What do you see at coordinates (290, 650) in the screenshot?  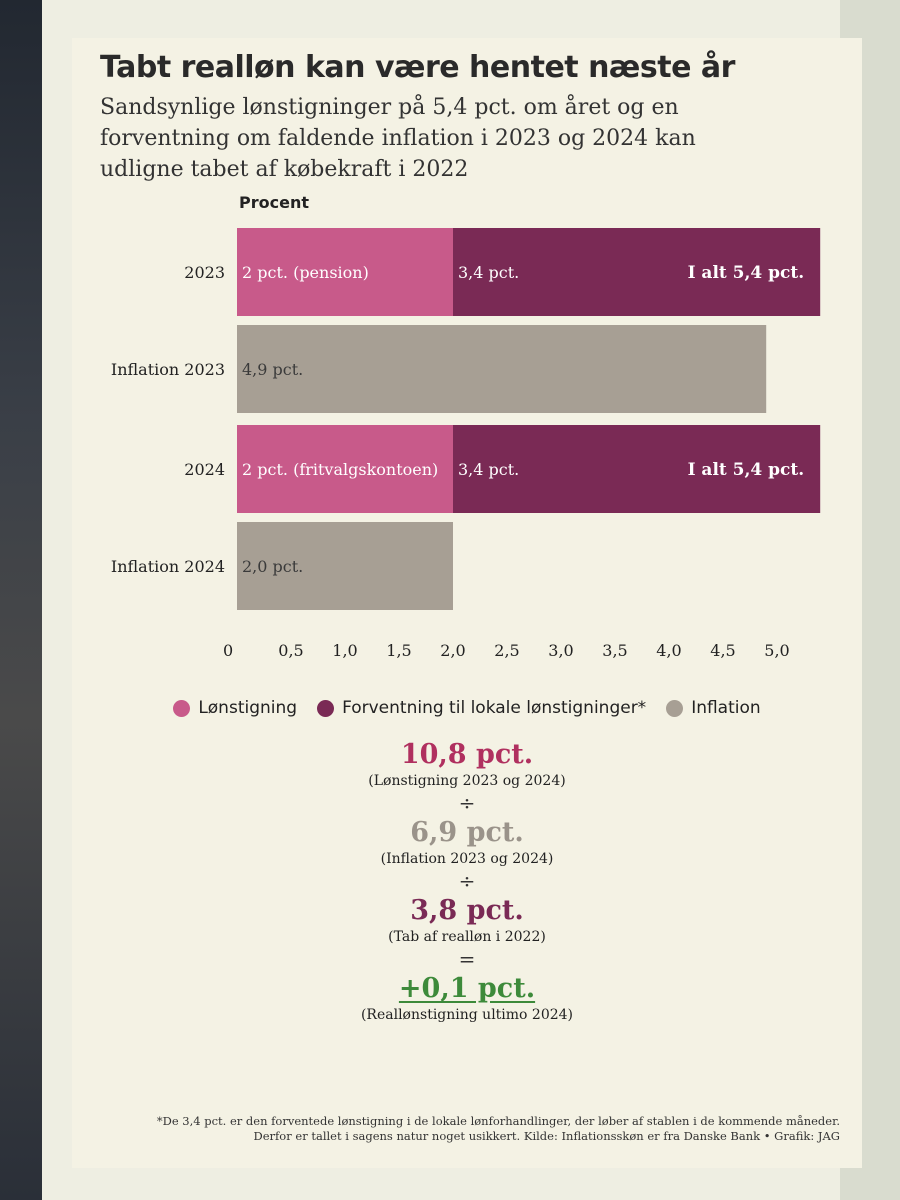 I see `x-tick-label-2: 0,5` at bounding box center [290, 650].